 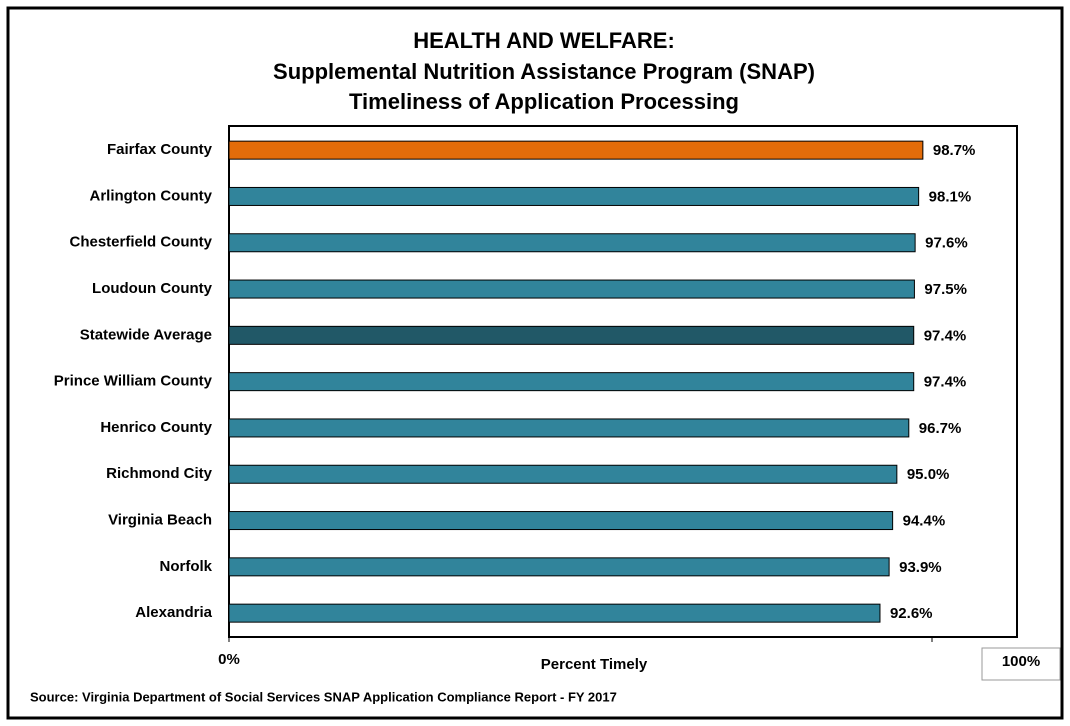 What do you see at coordinates (146, 334) in the screenshot?
I see `y-tick-label: Statewide Average` at bounding box center [146, 334].